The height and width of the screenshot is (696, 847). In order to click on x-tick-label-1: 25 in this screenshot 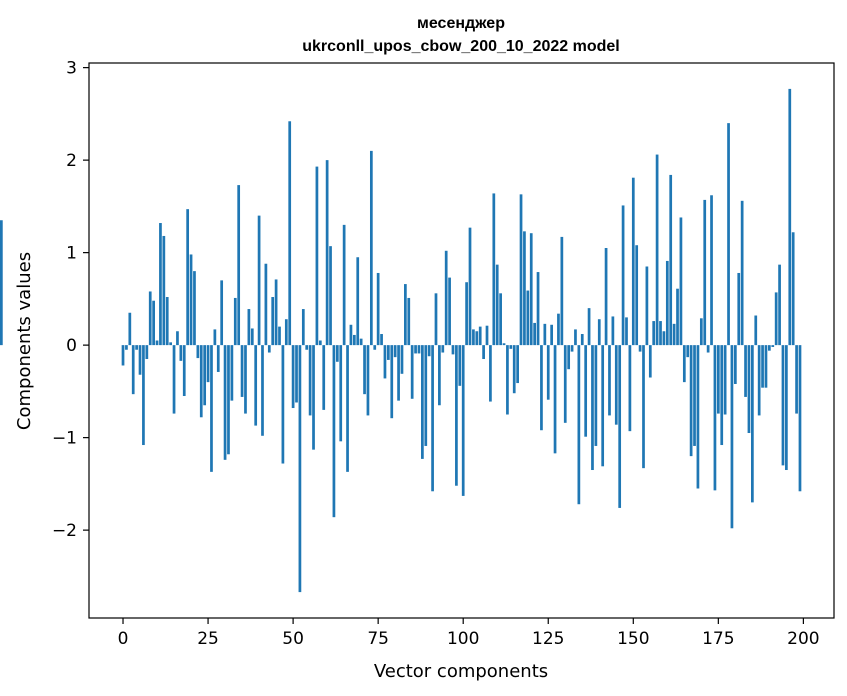, I will do `click(208, 639)`.